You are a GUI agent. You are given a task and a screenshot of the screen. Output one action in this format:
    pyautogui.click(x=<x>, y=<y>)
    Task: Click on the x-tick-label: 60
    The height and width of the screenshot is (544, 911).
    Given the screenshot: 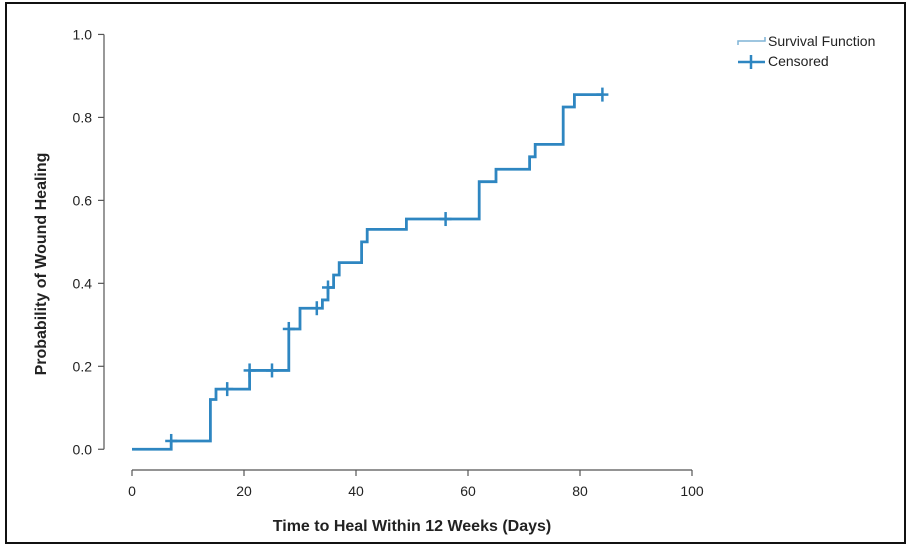 What is the action you would take?
    pyautogui.click(x=468, y=491)
    